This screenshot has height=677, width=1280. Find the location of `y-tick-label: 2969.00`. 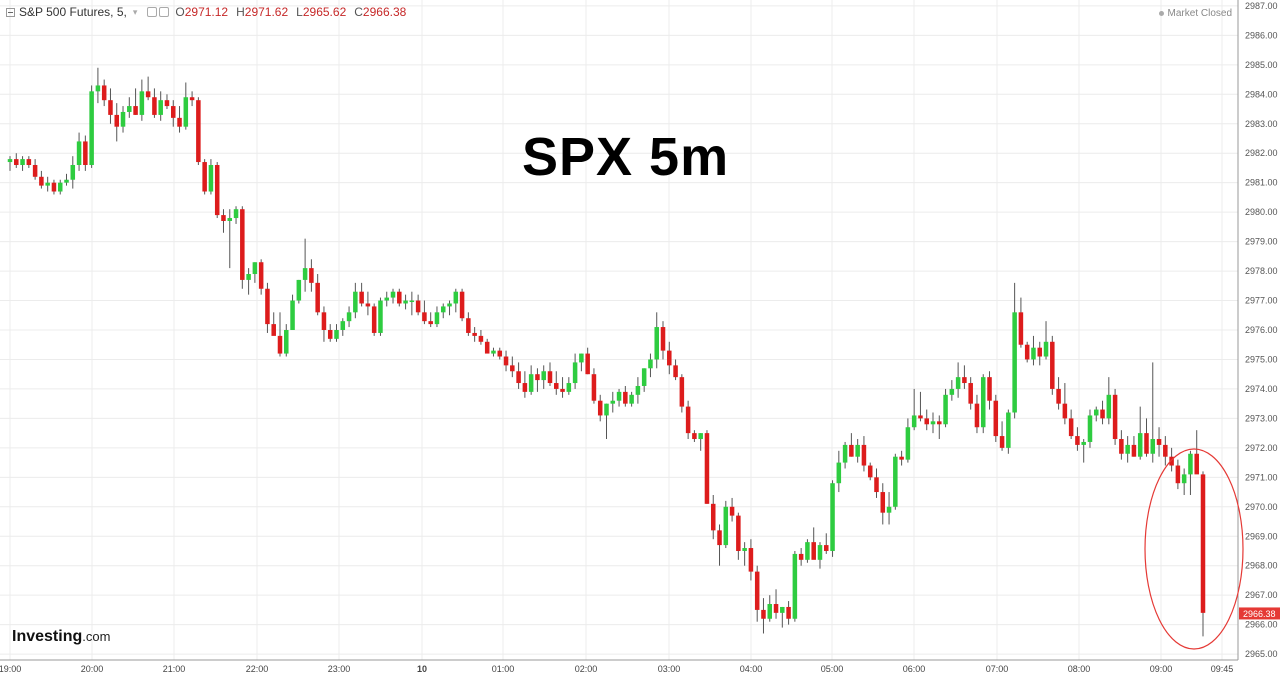

y-tick-label: 2969.00 is located at coordinates (1261, 536).